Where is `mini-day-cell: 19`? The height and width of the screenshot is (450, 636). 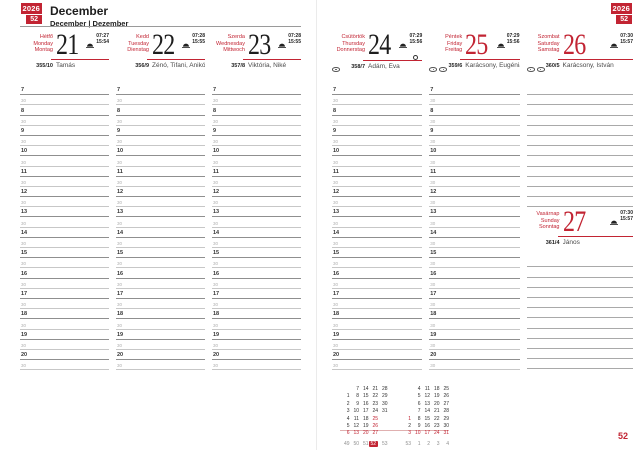
mini-day-cell: 19 is located at coordinates (436, 396).